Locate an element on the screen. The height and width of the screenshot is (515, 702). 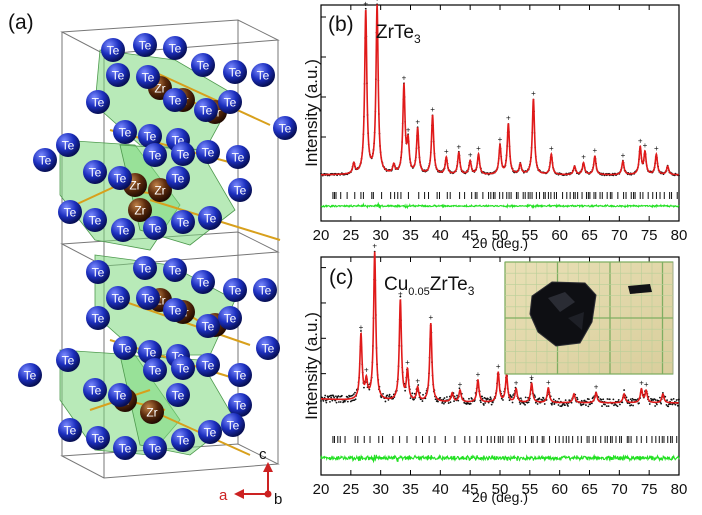
b-axis-label: b is located at coordinates (278, 499).